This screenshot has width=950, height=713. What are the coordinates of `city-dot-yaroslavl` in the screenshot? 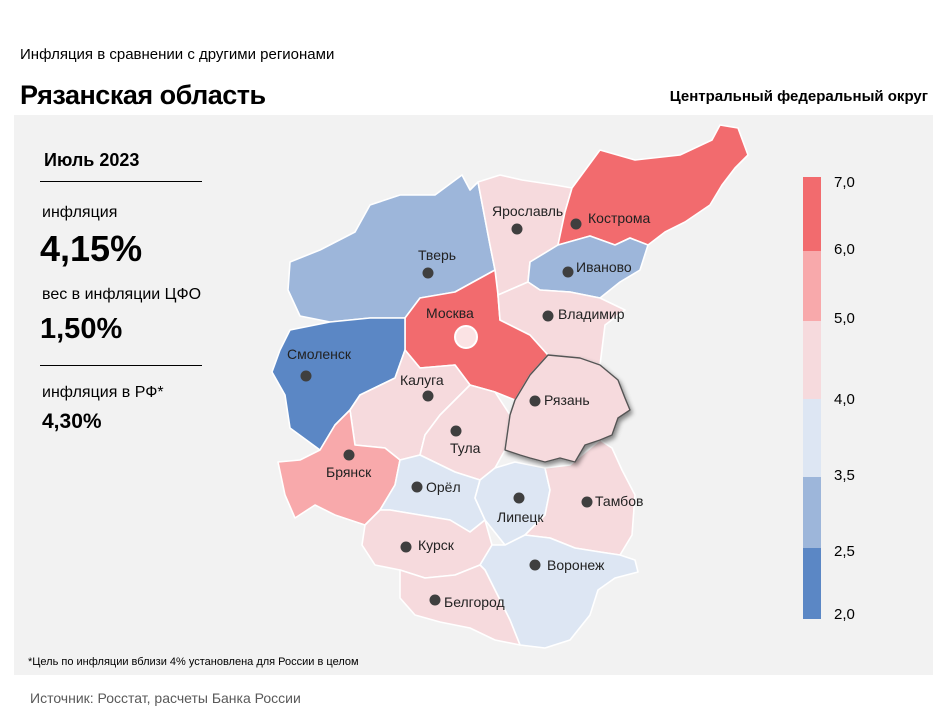 It's located at (517, 229).